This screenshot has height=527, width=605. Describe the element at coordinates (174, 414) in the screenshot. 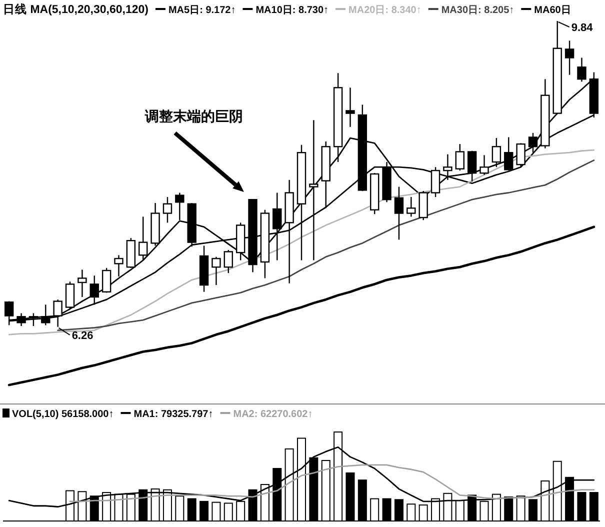

I see `legend-label: MA1: 79325.797↑` at that location.